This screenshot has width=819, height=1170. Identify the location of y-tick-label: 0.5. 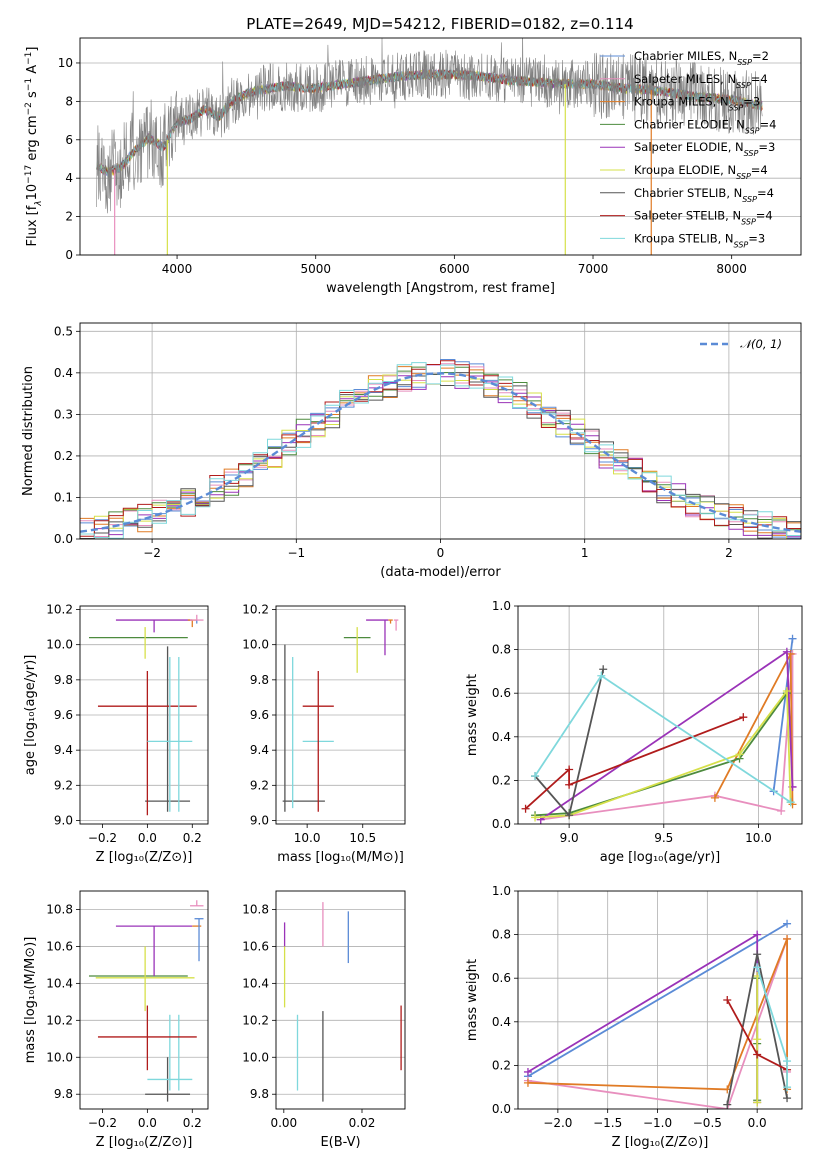
(63, 331).